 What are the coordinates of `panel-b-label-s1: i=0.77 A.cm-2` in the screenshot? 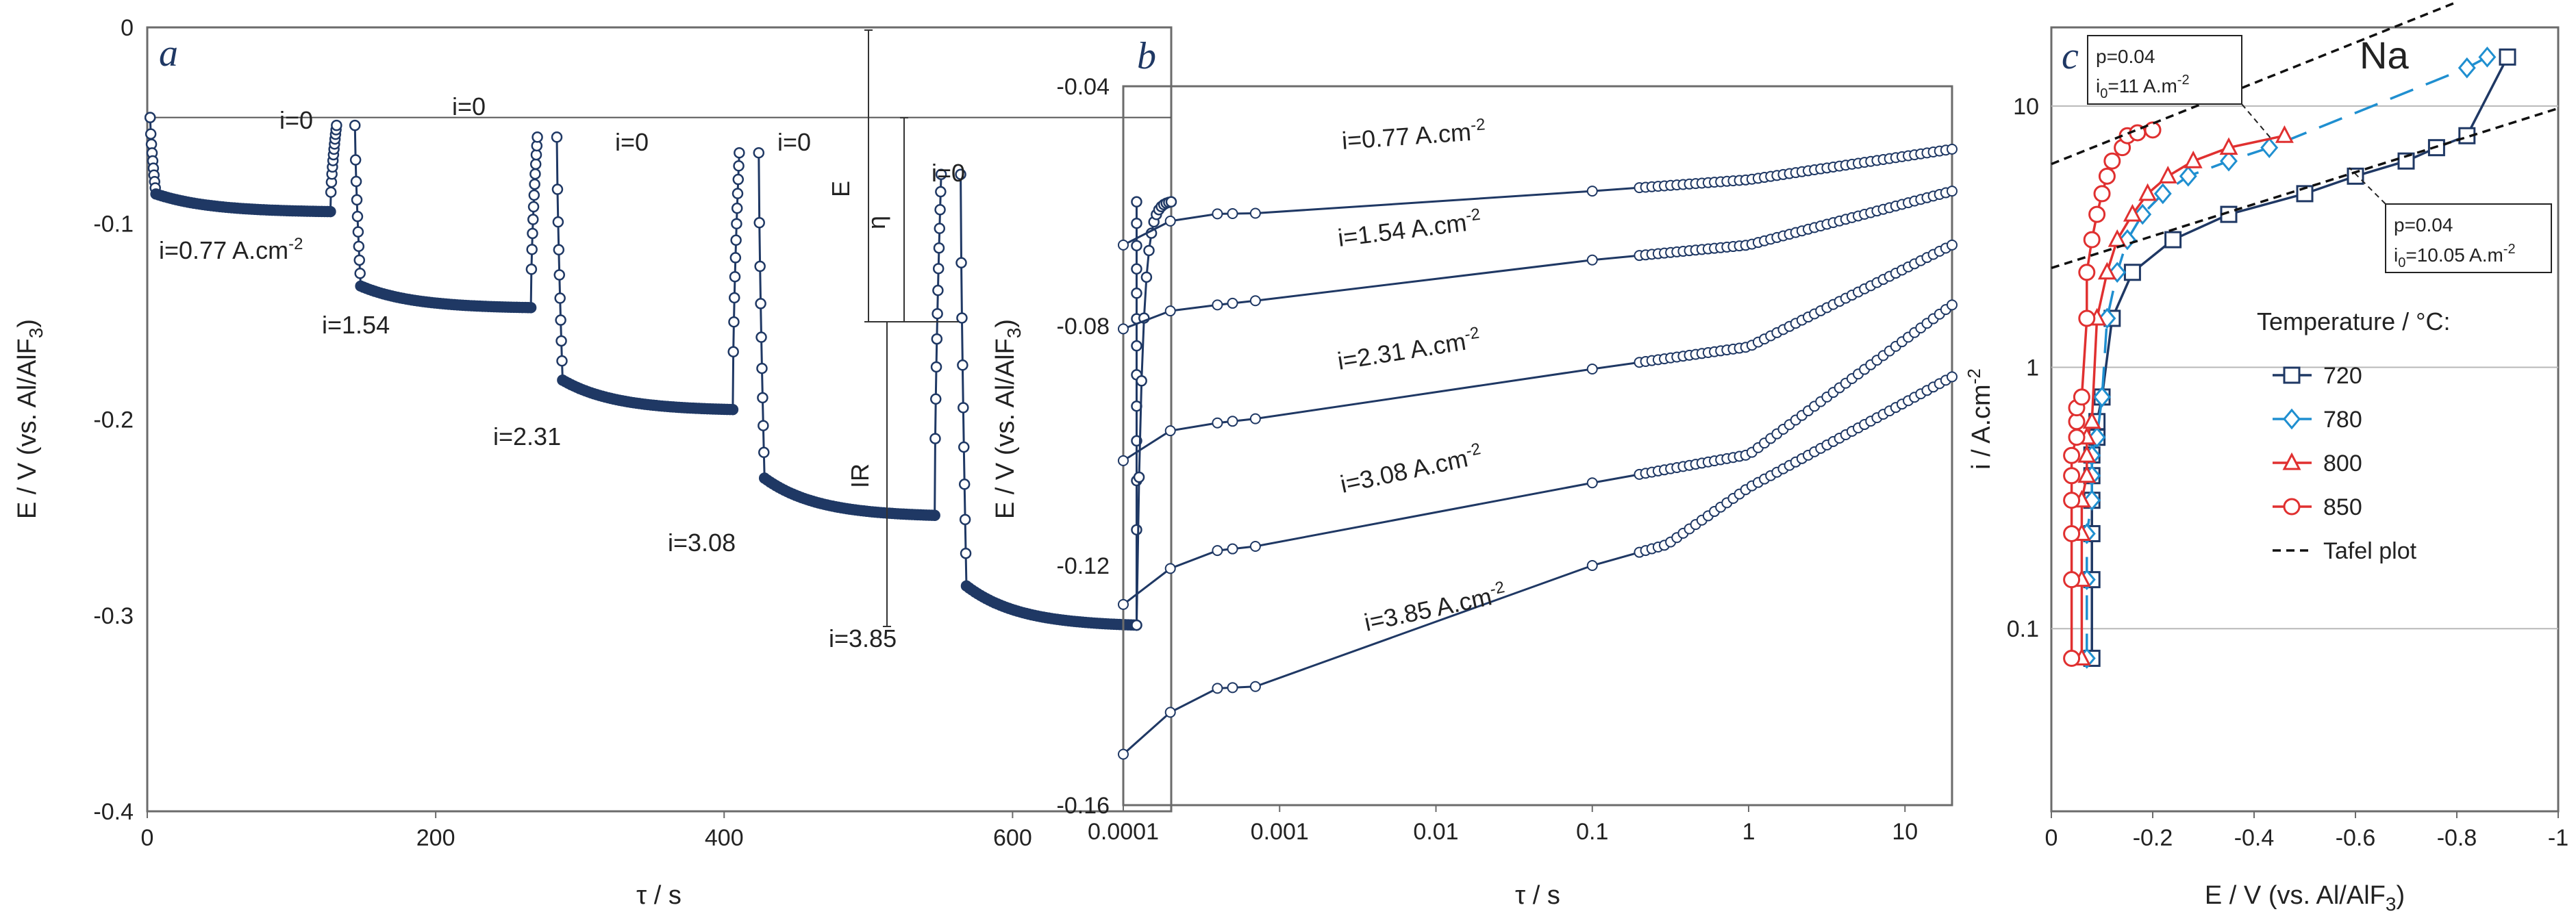 It's located at (1414, 135).